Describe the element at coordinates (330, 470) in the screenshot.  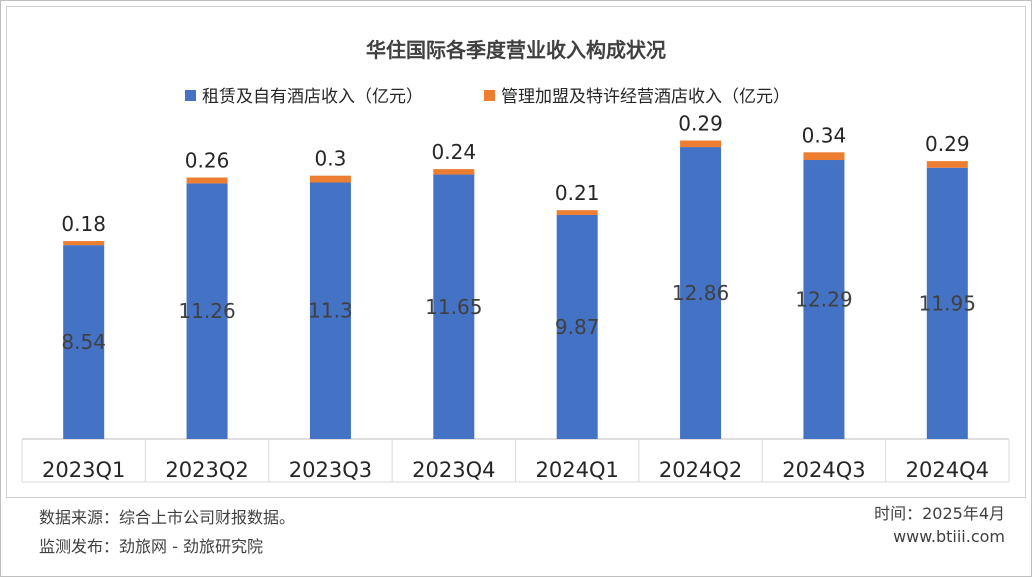
I see `x-tick-label: 2023Q3` at that location.